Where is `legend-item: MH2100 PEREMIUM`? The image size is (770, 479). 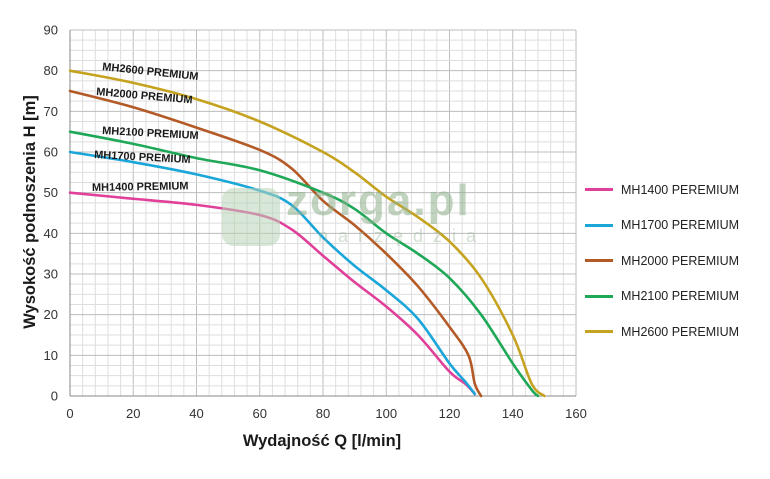
legend-item: MH2100 PEREMIUM is located at coordinates (662, 297).